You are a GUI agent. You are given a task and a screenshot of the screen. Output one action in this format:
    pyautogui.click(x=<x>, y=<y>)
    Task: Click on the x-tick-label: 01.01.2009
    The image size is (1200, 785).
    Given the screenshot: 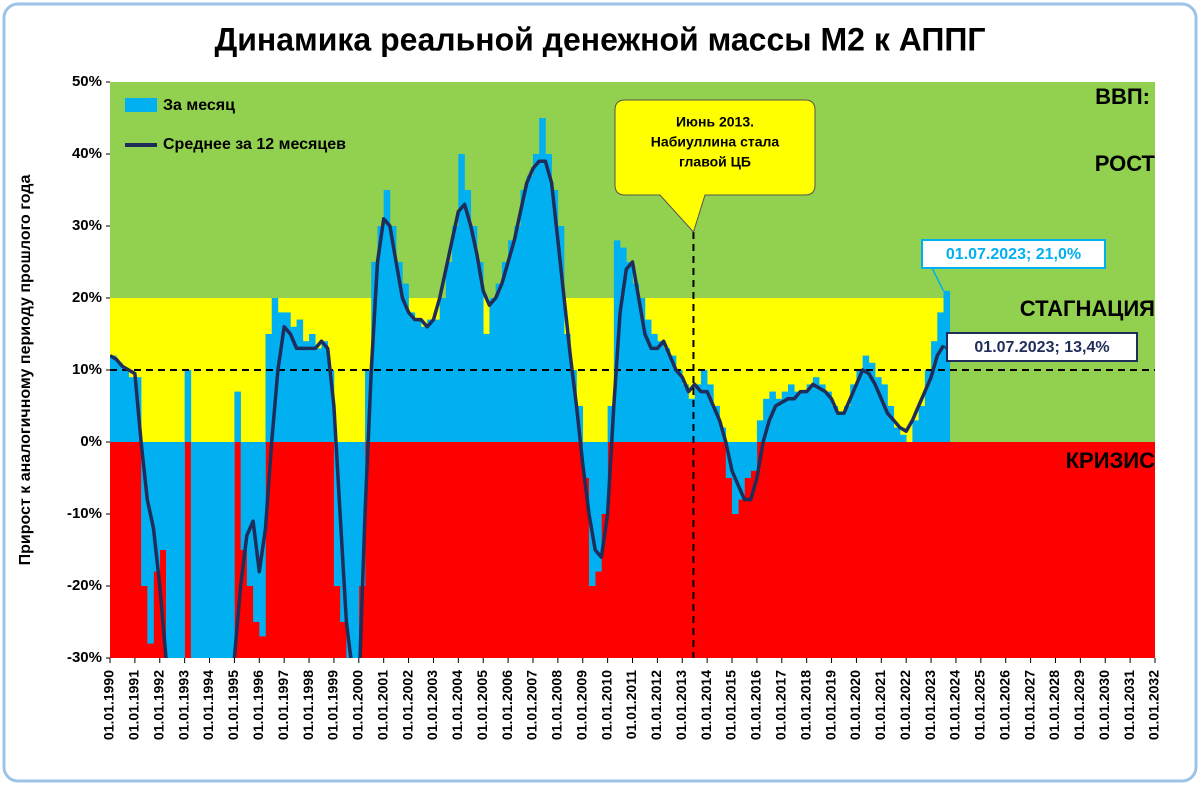 What is the action you would take?
    pyautogui.click(x=581, y=705)
    